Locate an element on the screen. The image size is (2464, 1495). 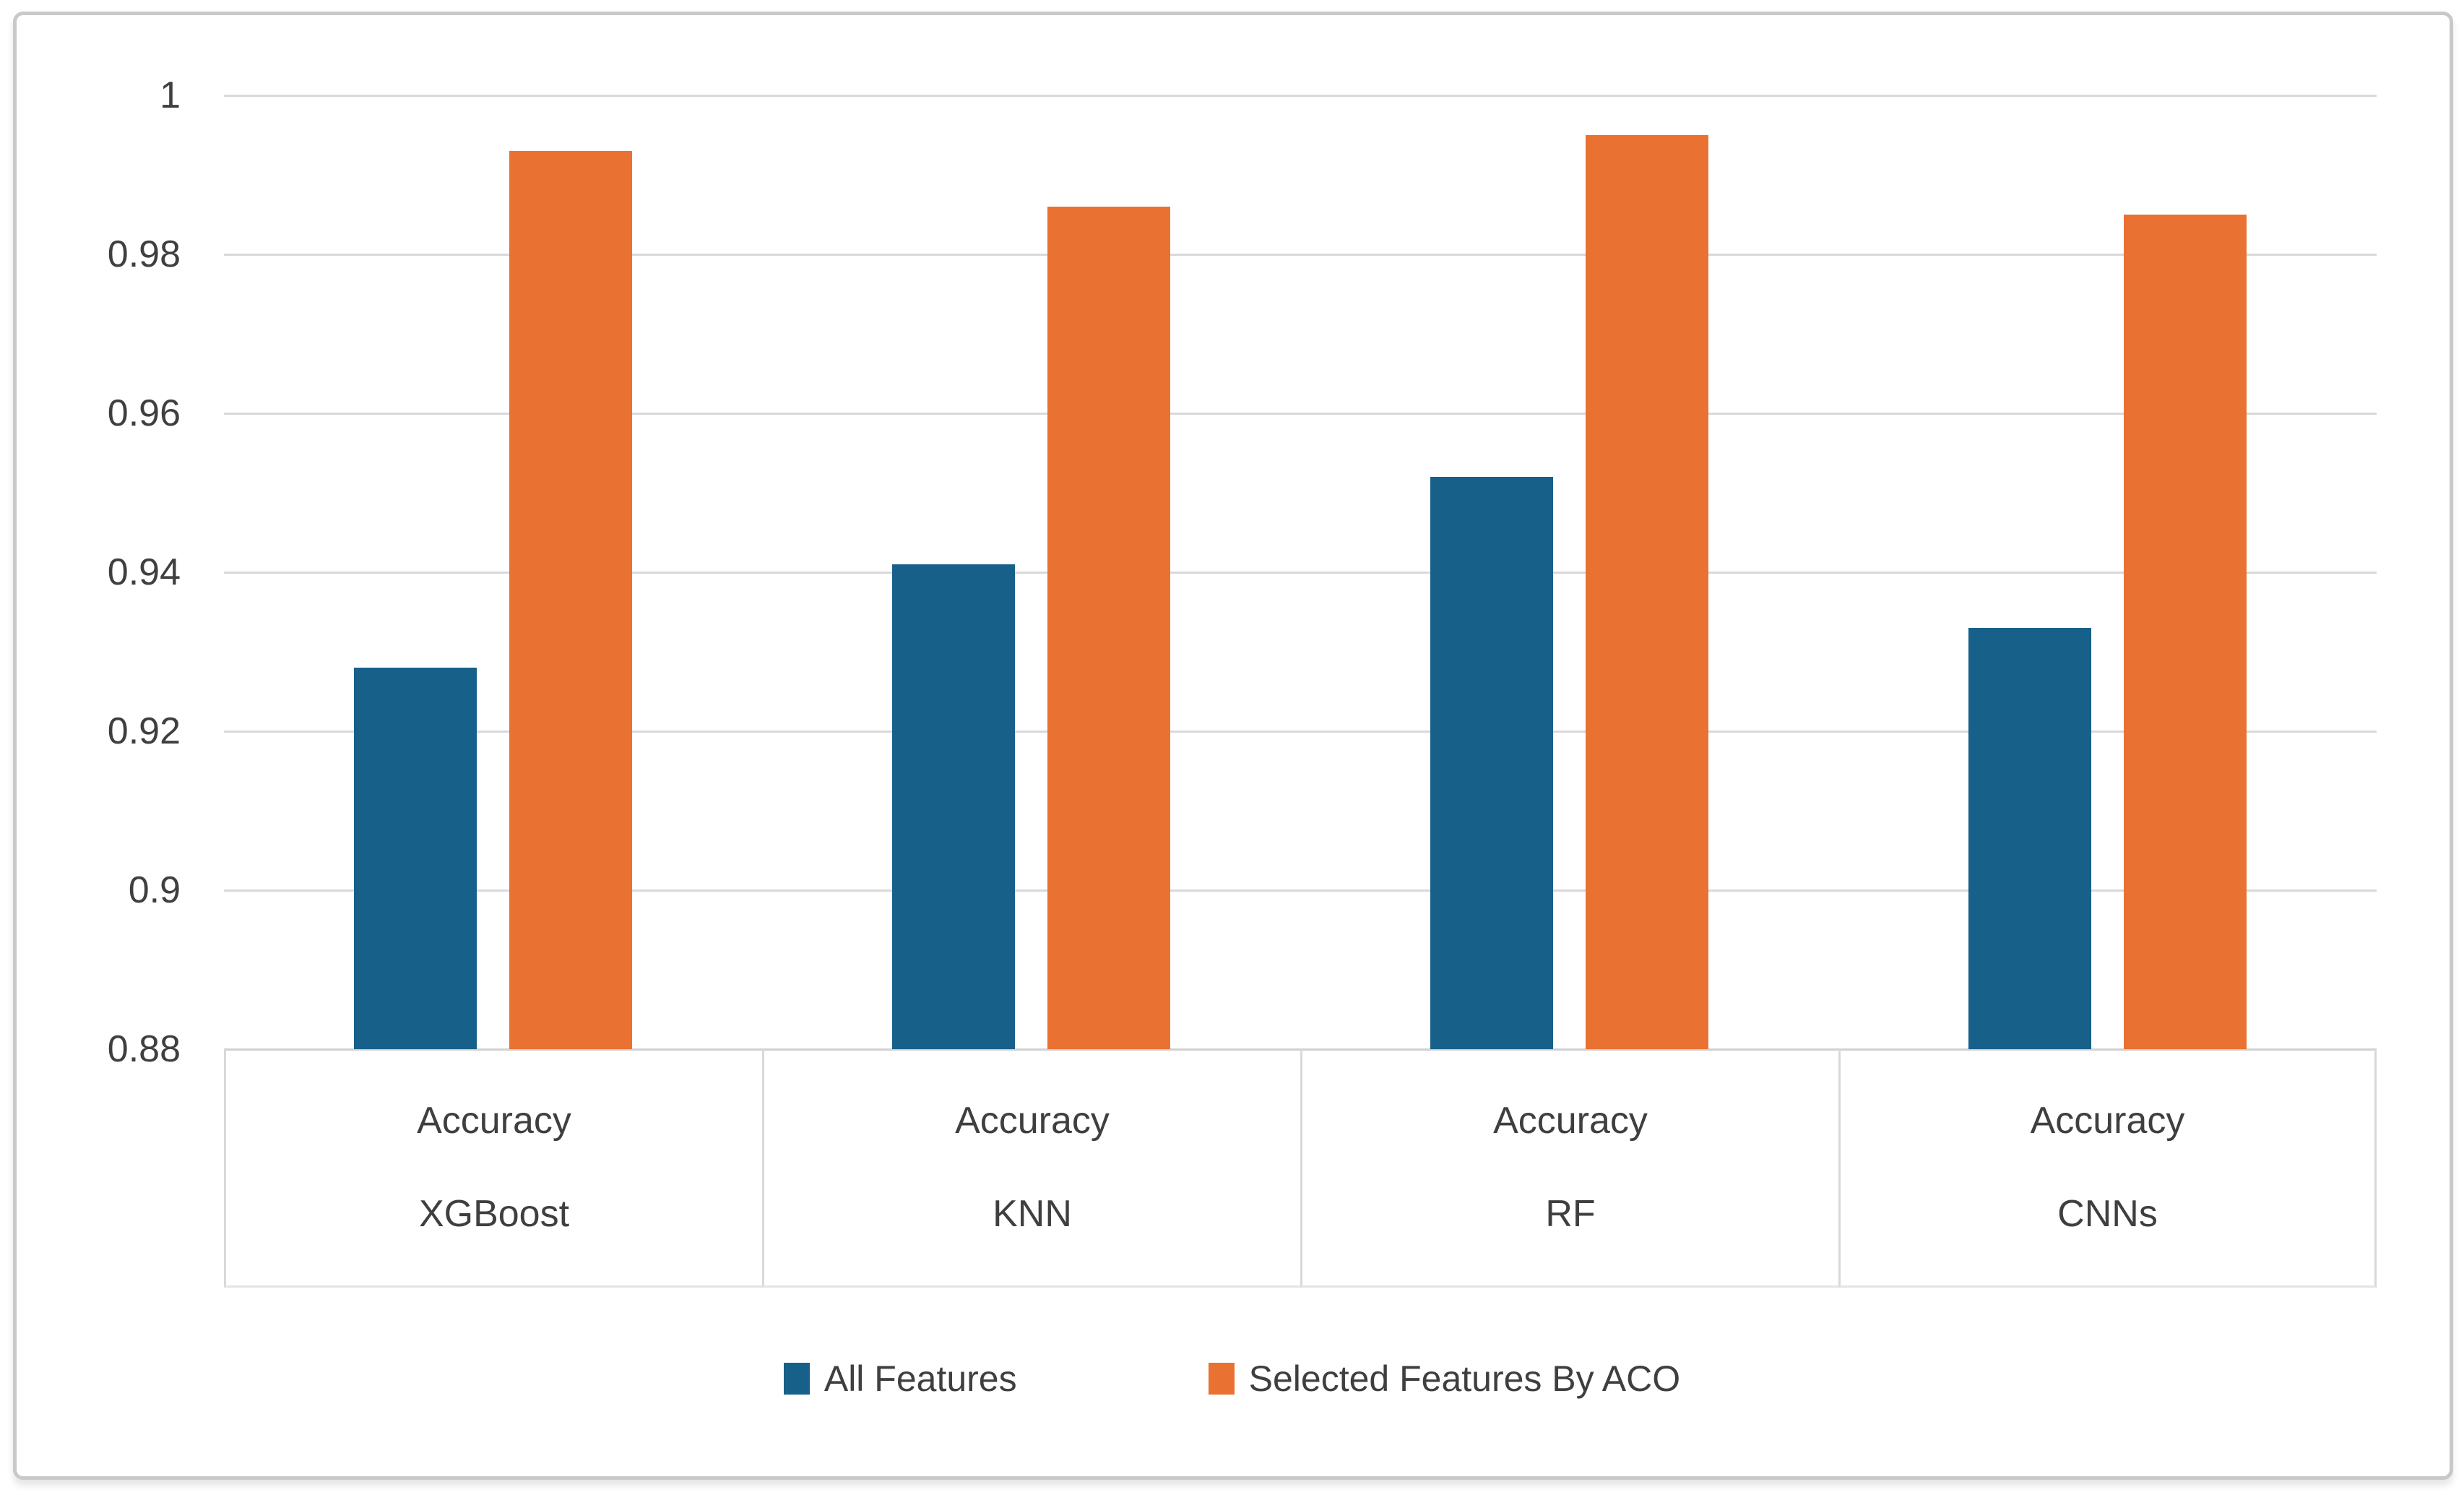
y-axis-tick-label: 0.94 is located at coordinates (144, 572).